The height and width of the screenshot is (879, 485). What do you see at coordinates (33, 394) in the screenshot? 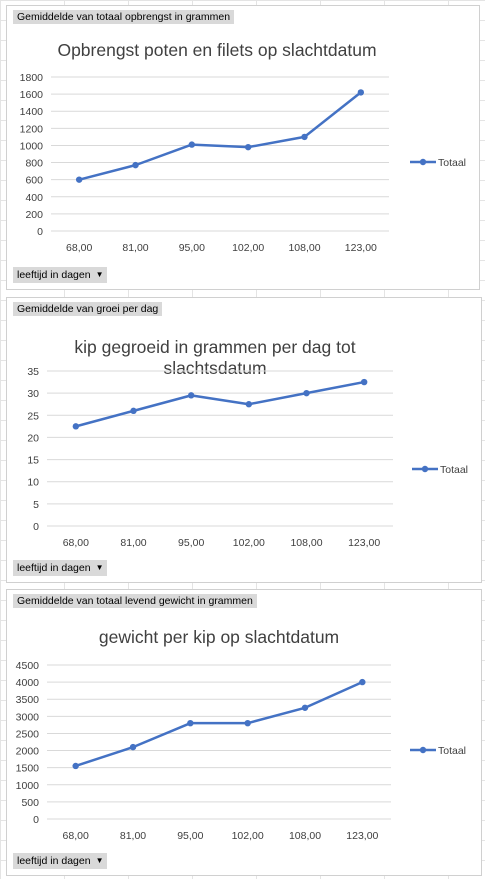
I see `y-tick-label: 30` at bounding box center [33, 394].